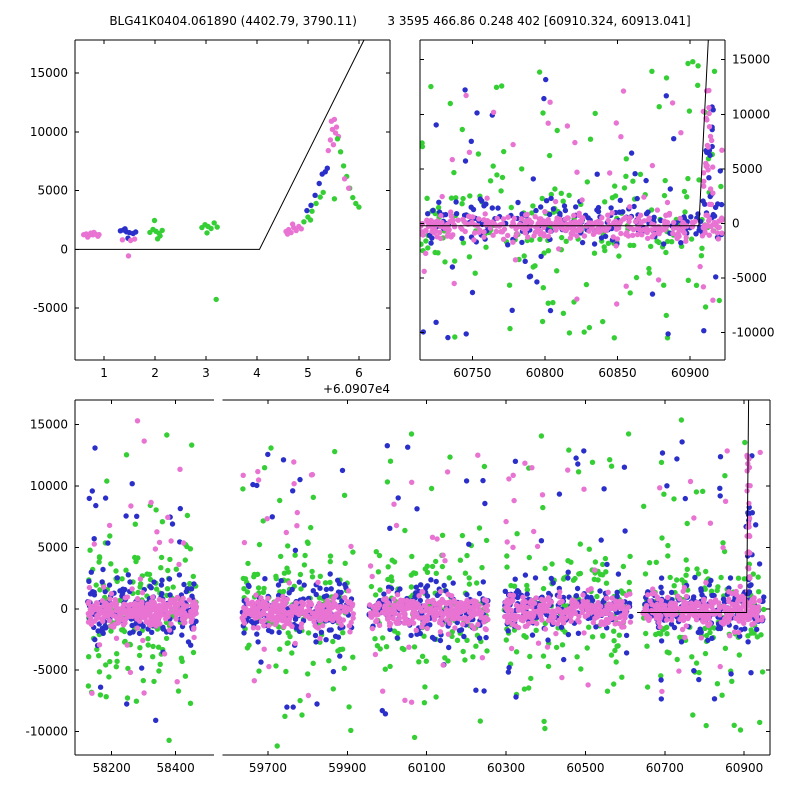 The height and width of the screenshot is (804, 800). I want to click on x-offset-label: +6.0907e4, so click(356, 389).